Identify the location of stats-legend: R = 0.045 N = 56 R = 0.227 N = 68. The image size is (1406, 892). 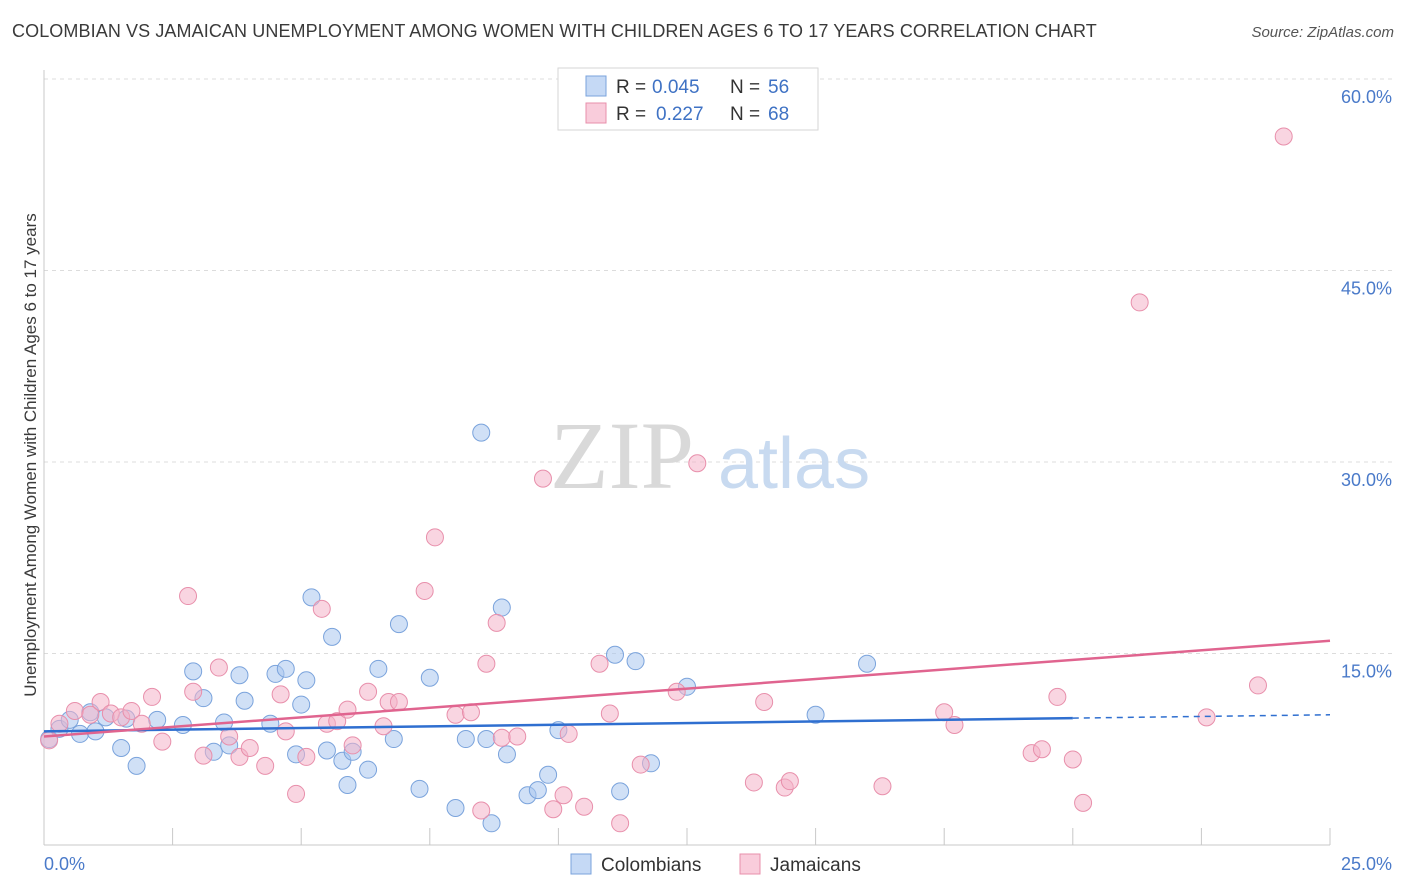
(688, 99).